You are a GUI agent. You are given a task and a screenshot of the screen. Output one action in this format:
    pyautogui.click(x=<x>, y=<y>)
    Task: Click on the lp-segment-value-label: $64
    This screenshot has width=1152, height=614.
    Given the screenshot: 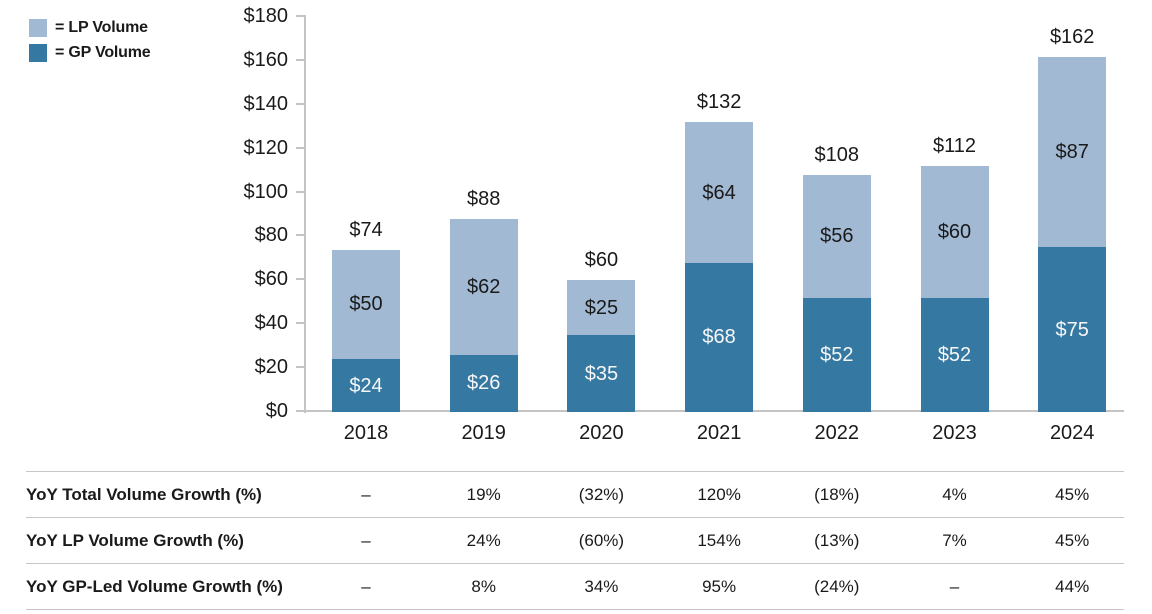 What is the action you would take?
    pyautogui.click(x=719, y=192)
    